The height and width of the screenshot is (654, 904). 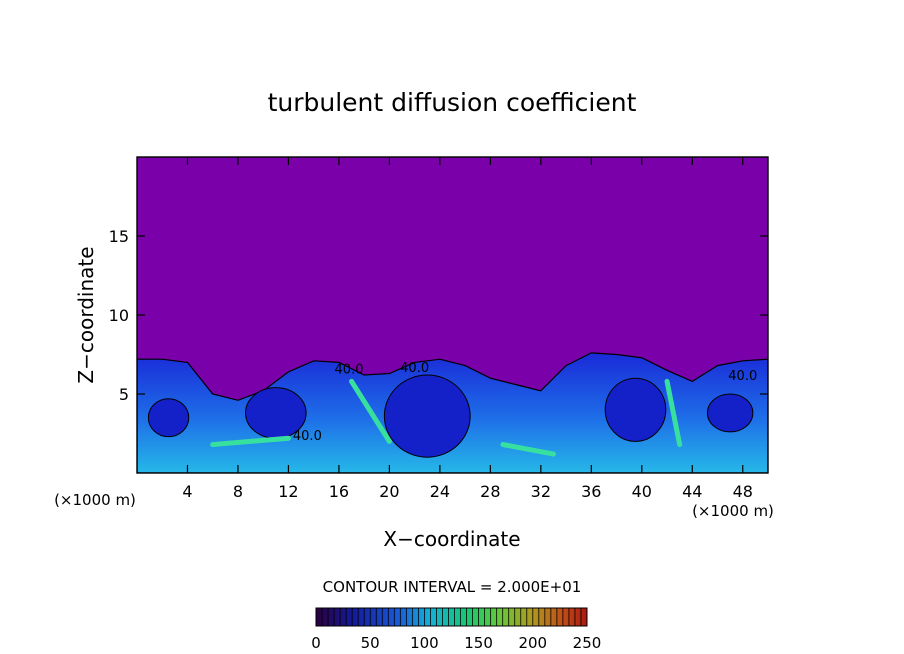 What do you see at coordinates (86, 314) in the screenshot?
I see `y-axis-label: Z−coordinate` at bounding box center [86, 314].